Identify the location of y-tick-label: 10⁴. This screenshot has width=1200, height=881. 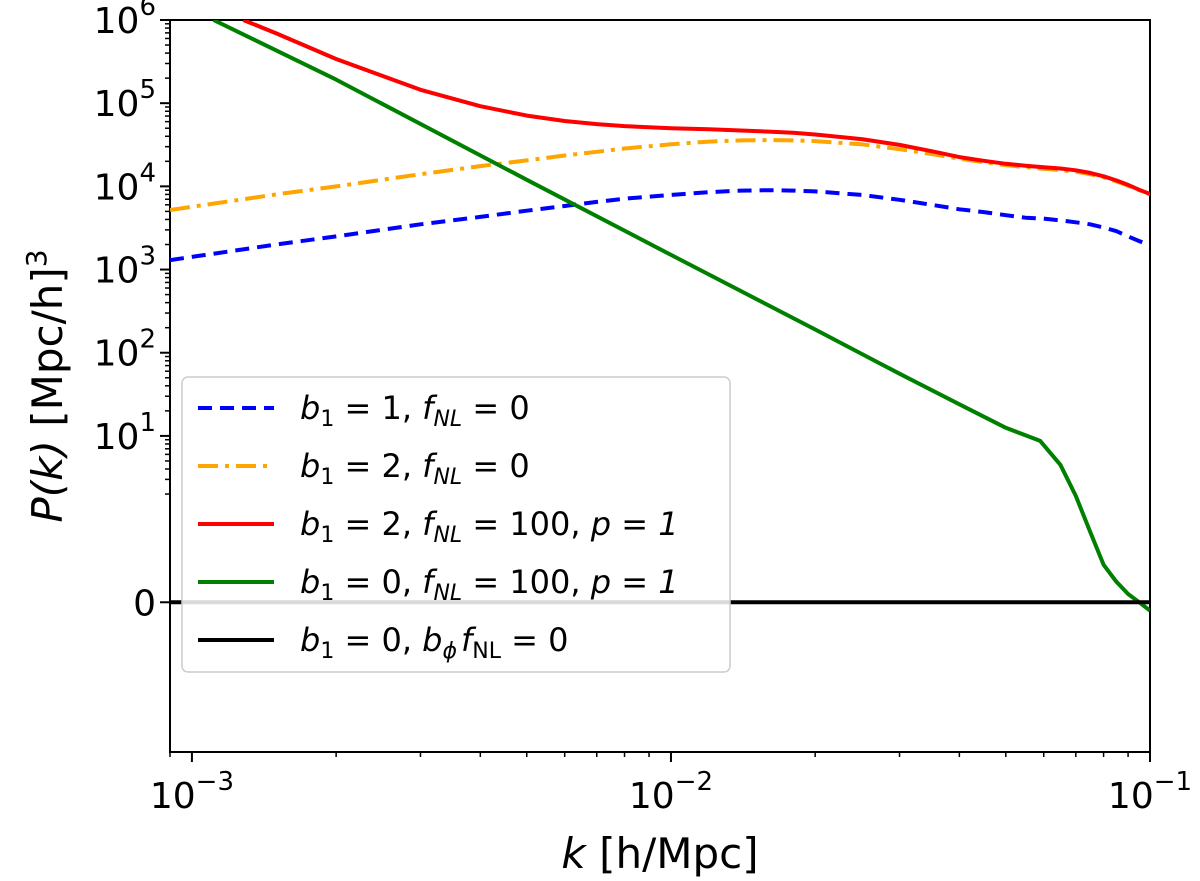
(125, 183).